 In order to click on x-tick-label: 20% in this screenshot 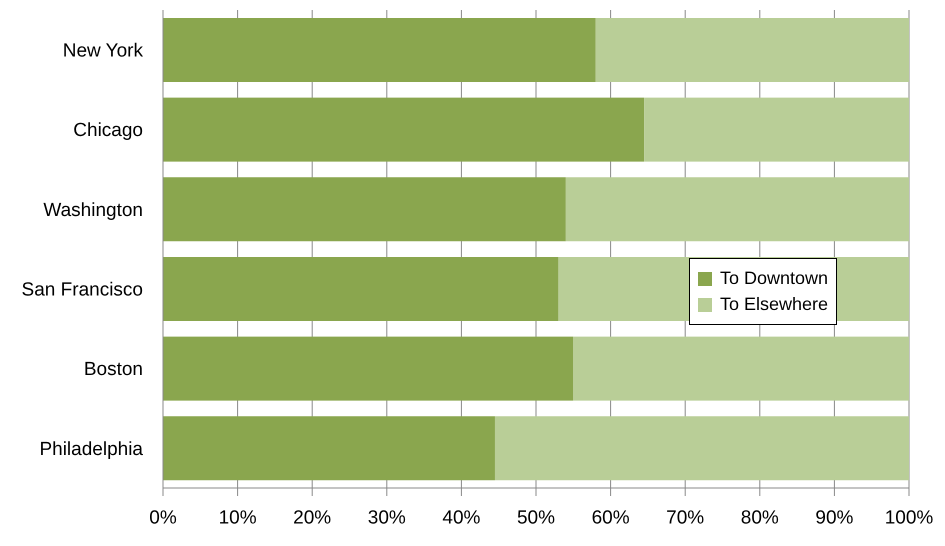, I will do `click(312, 517)`.